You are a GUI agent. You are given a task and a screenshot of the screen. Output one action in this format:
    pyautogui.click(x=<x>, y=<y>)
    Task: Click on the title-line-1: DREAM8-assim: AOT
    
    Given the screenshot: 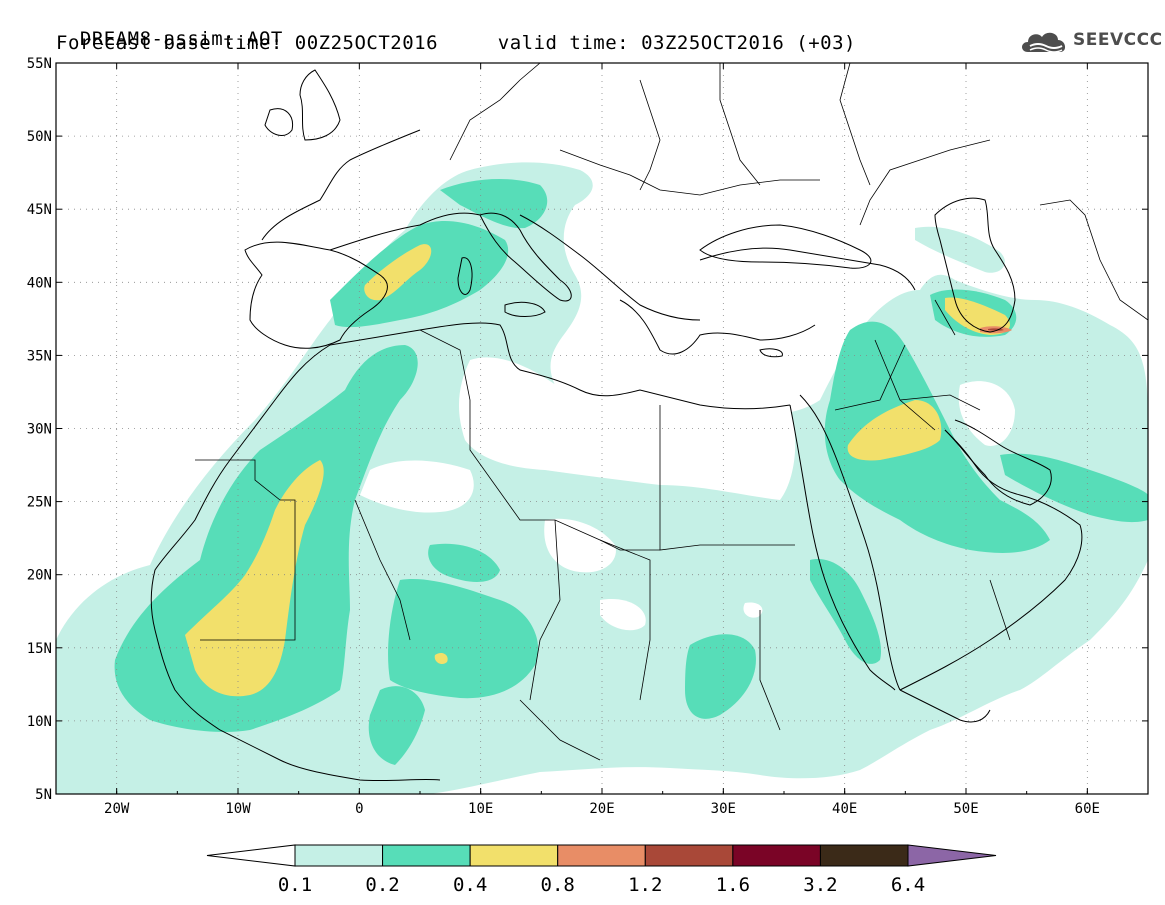 What is the action you would take?
    pyautogui.click(x=169, y=28)
    